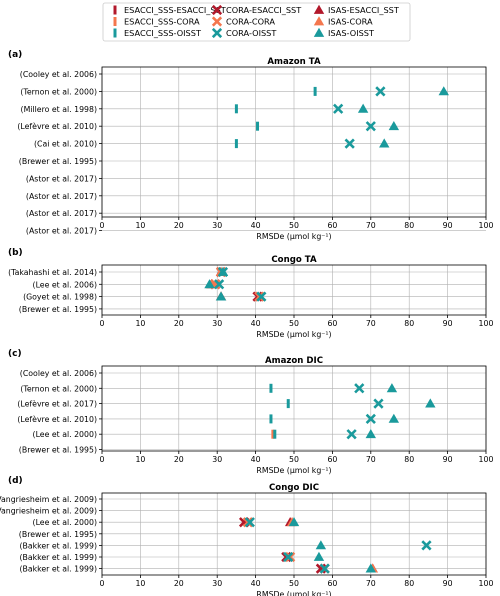 The image size is (500, 596). I want to click on panel-label: (b), so click(15, 253).